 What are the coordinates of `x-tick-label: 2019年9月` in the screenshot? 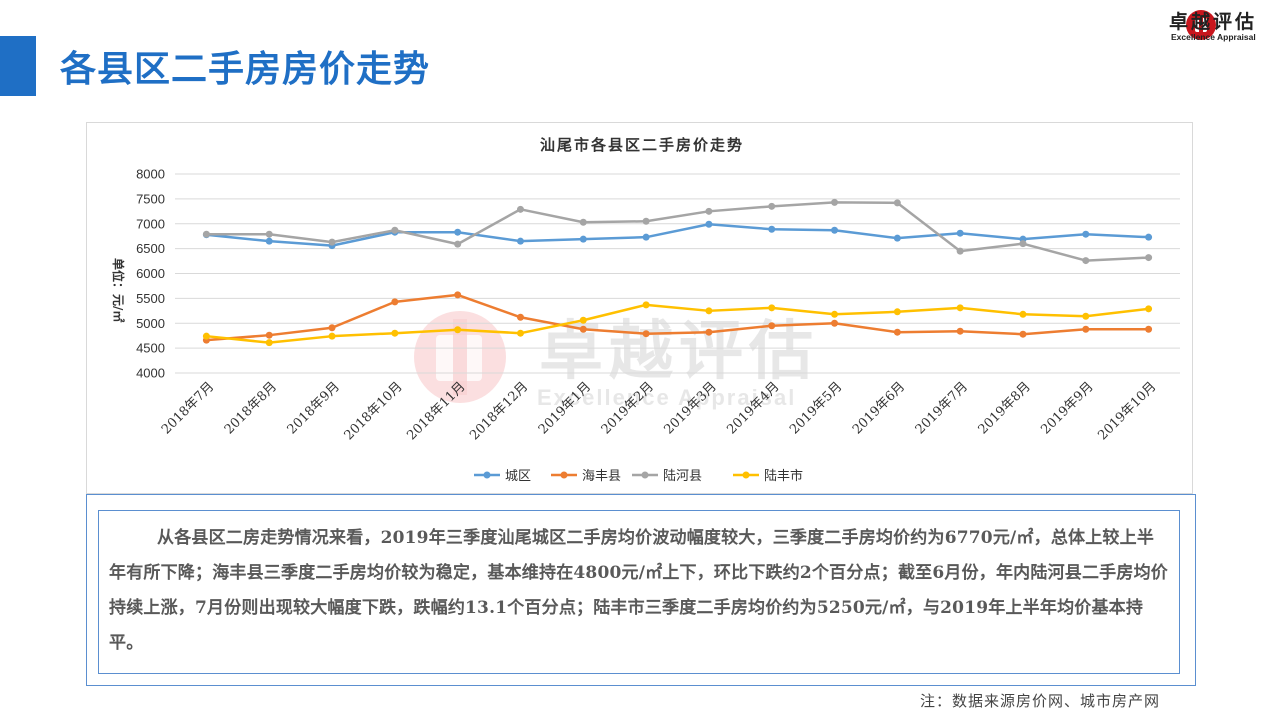 It's located at (1067, 408).